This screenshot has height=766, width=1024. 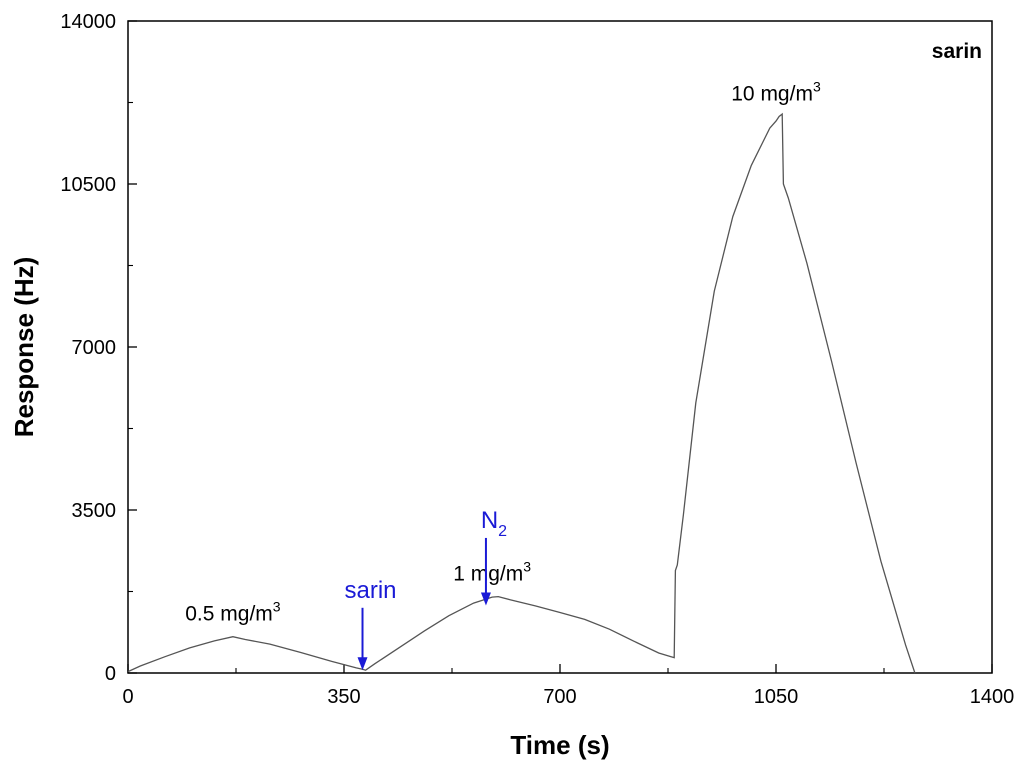 I want to click on legend-label: sarin, so click(x=957, y=51).